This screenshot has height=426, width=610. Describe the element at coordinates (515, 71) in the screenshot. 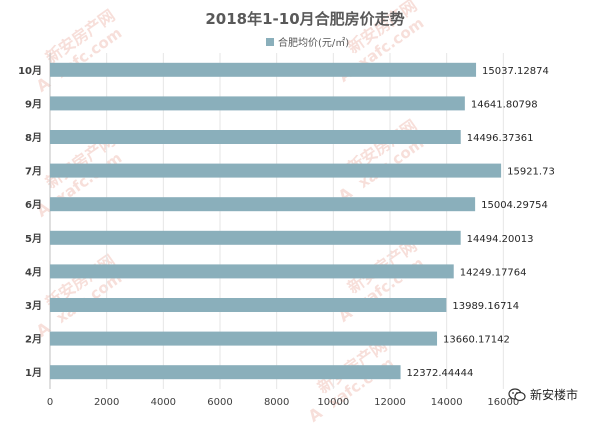

I see `data-label: 15037.12874` at that location.